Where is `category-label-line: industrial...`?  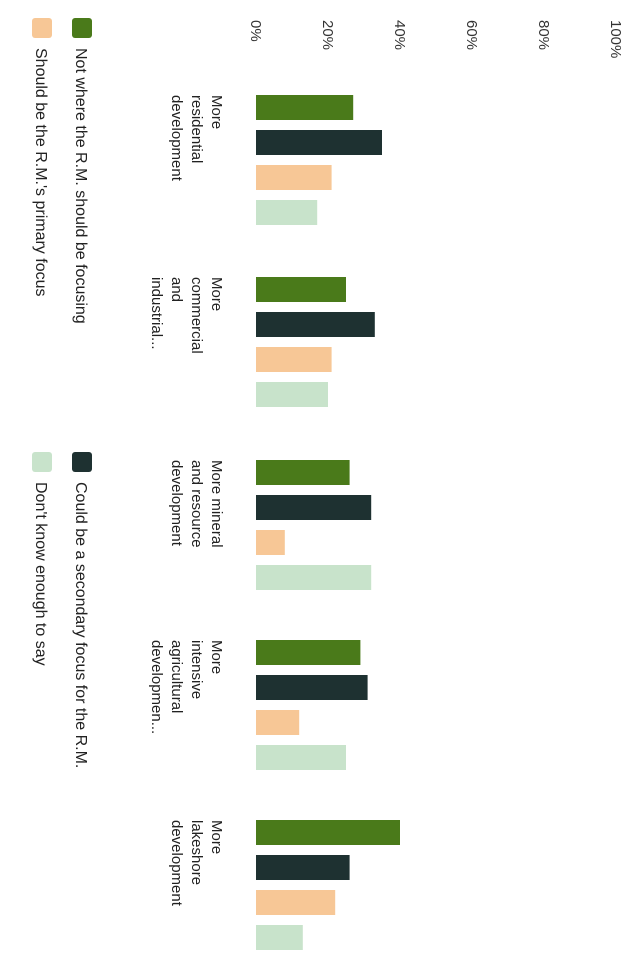 category-label-line: industrial... is located at coordinates (156, 313).